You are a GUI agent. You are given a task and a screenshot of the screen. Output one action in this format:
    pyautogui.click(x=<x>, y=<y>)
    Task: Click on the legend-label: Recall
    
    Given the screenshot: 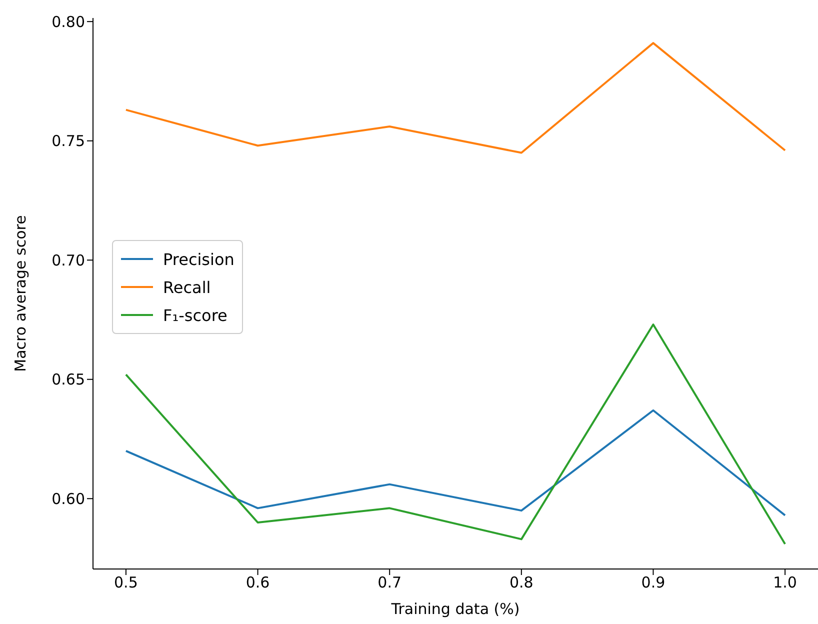 What is the action you would take?
    pyautogui.click(x=187, y=287)
    